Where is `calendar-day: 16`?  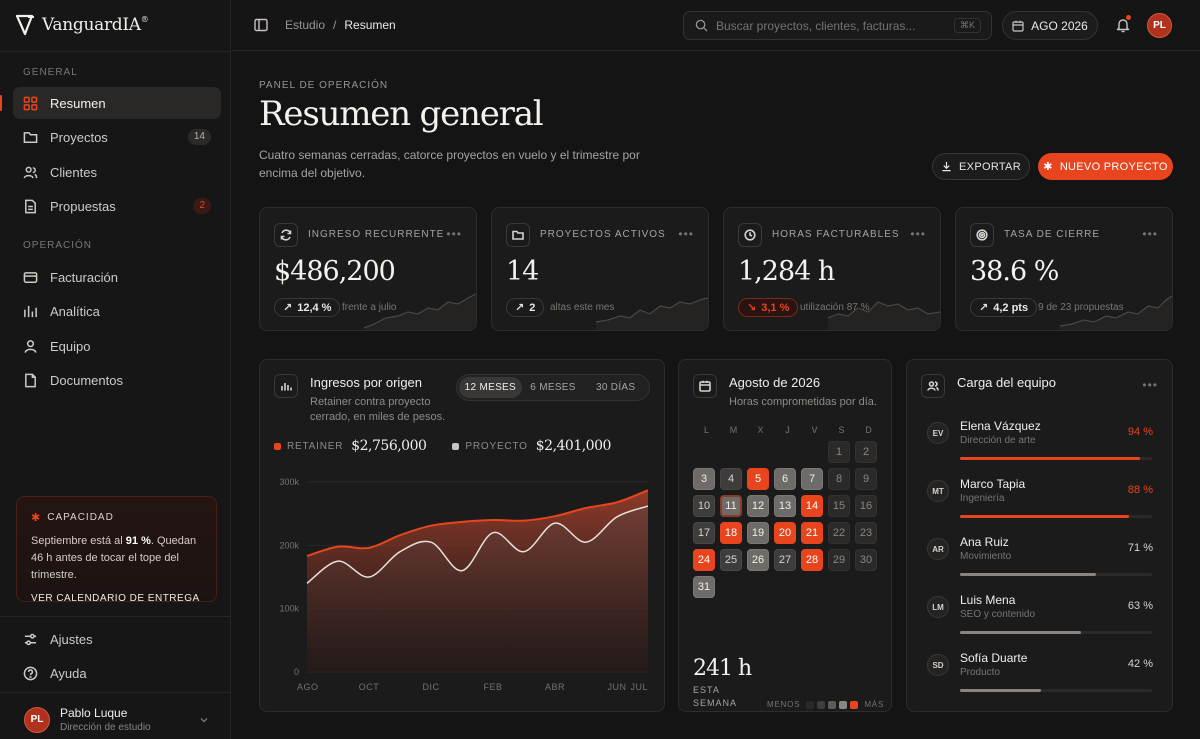 calendar-day: 16 is located at coordinates (866, 506).